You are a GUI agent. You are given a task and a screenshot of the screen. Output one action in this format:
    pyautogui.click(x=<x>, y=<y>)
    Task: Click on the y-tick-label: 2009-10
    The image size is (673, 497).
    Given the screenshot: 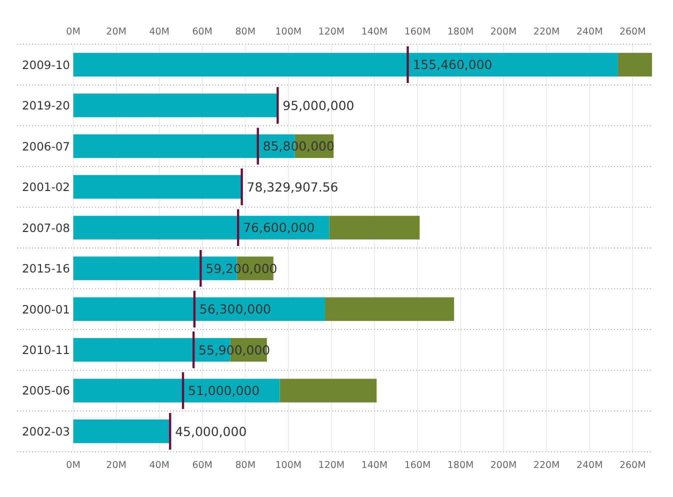 What is the action you would take?
    pyautogui.click(x=46, y=65)
    